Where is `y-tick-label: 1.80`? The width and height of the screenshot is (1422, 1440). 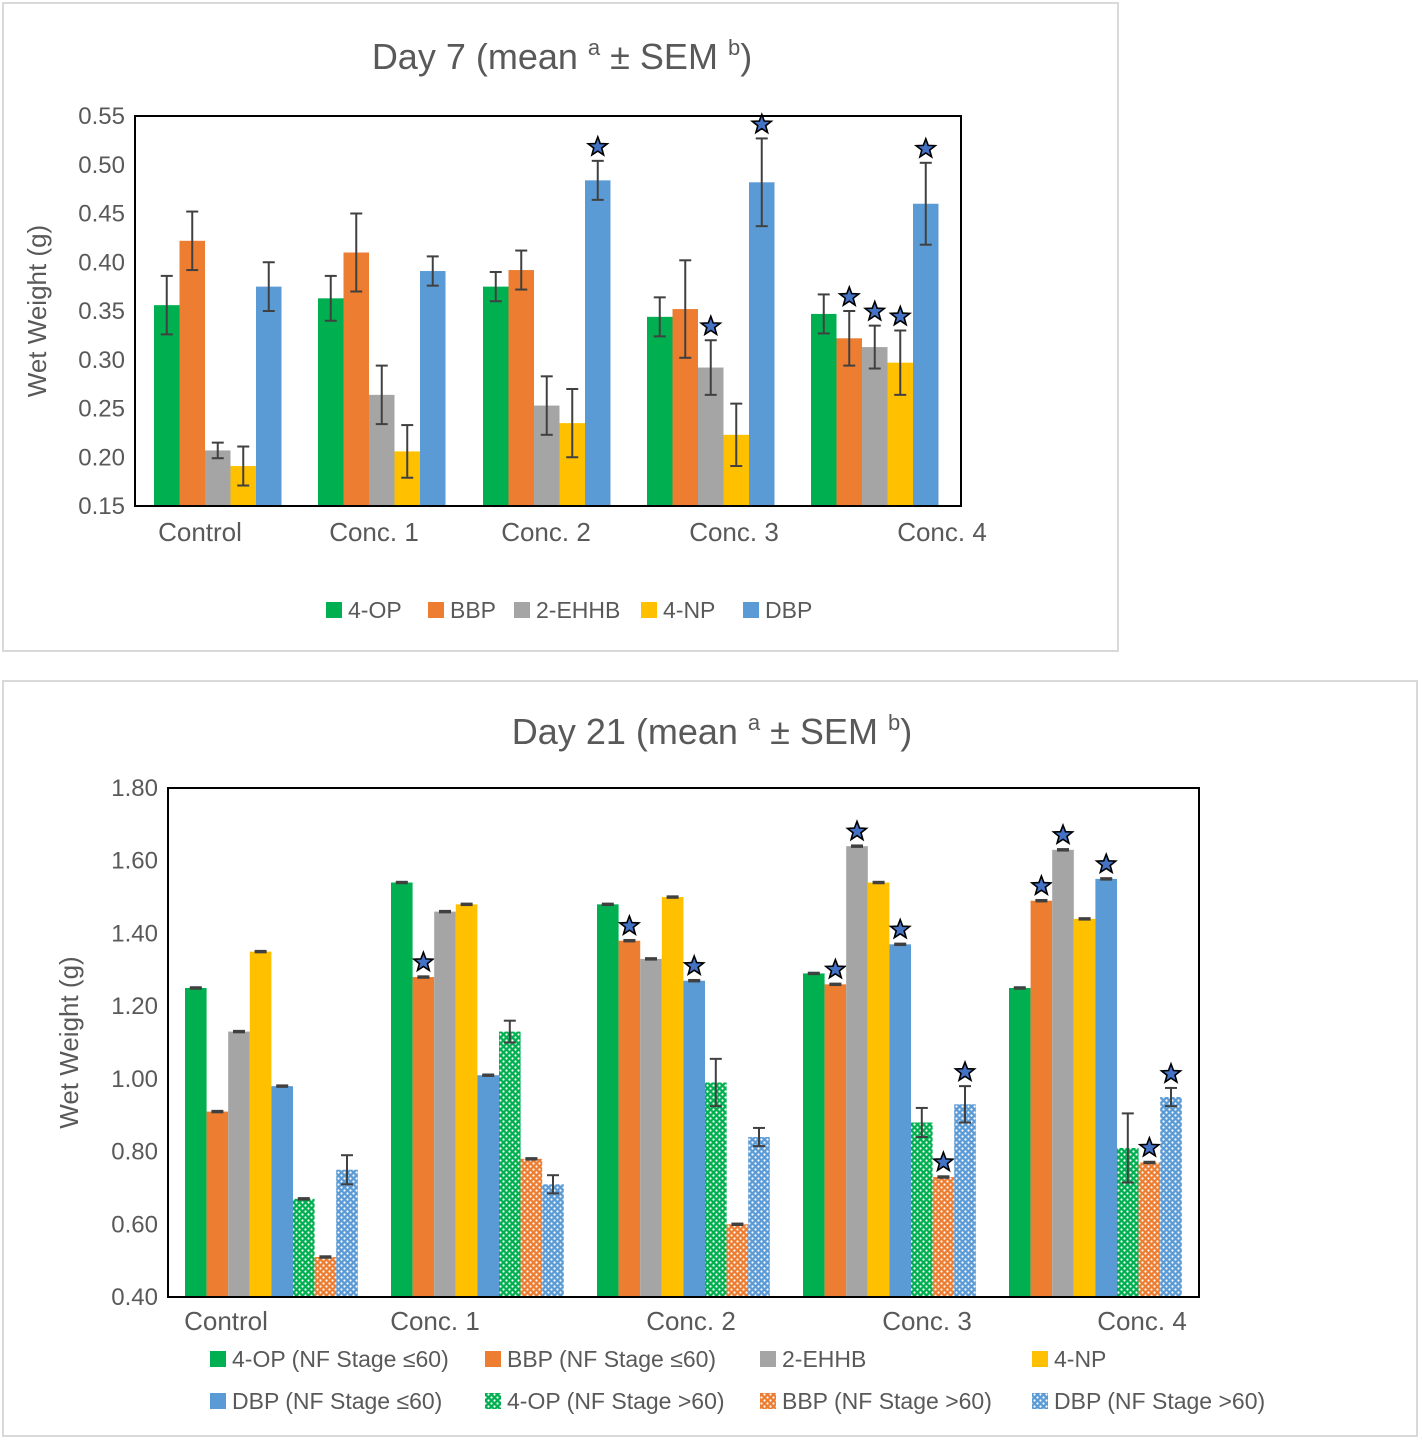 y-tick-label: 1.80 is located at coordinates (134, 788).